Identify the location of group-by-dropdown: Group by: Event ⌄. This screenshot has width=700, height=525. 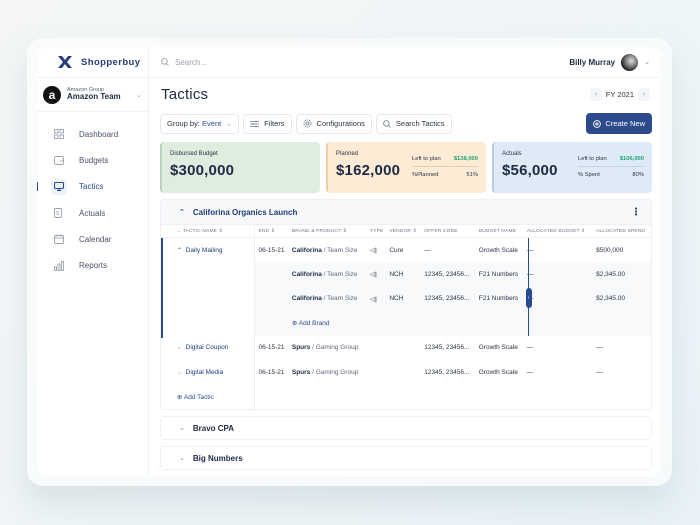
(200, 123).